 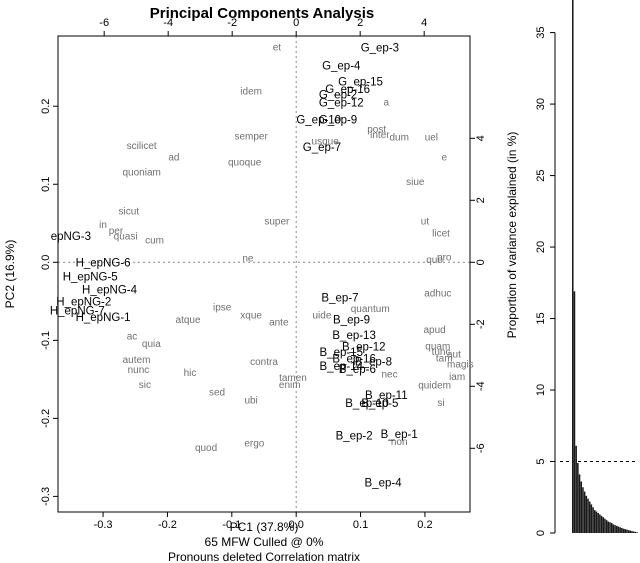 What do you see at coordinates (541, 533) in the screenshot?
I see `scree-y-tick-label: 0` at bounding box center [541, 533].